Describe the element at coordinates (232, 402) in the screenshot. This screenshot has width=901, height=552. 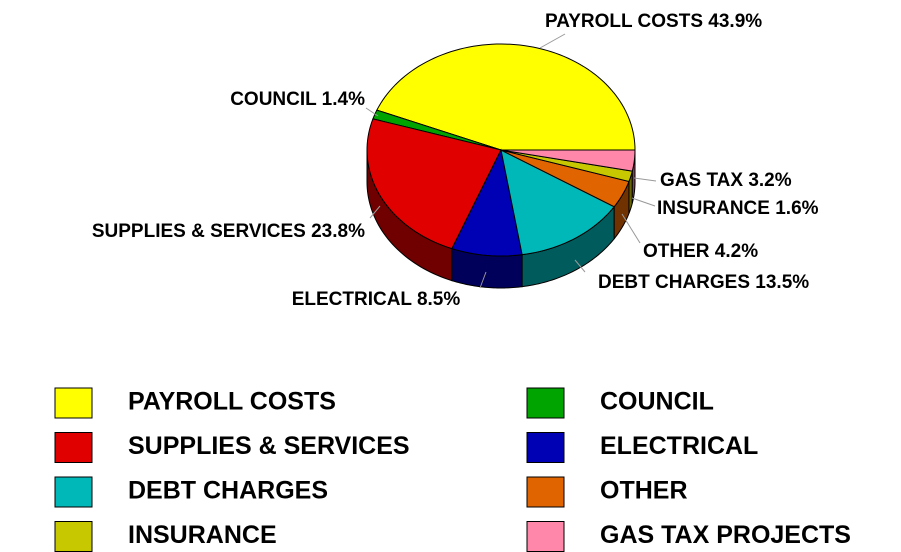
I see `legend-label: PAYROLL COSTS` at that location.